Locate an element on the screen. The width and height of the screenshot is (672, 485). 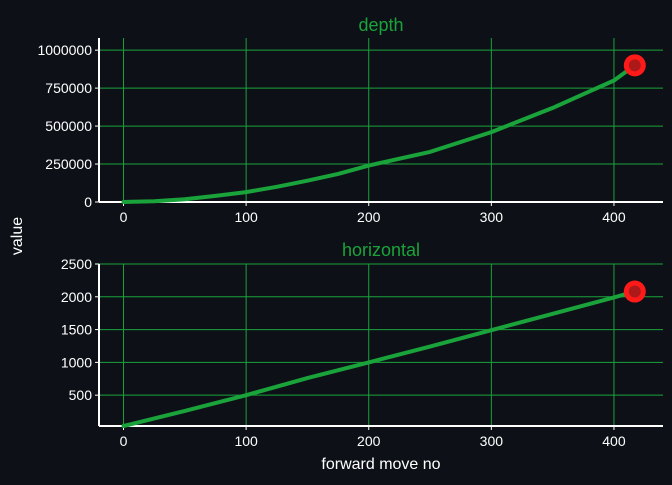
depth-x-tick-label: 100 is located at coordinates (246, 217).